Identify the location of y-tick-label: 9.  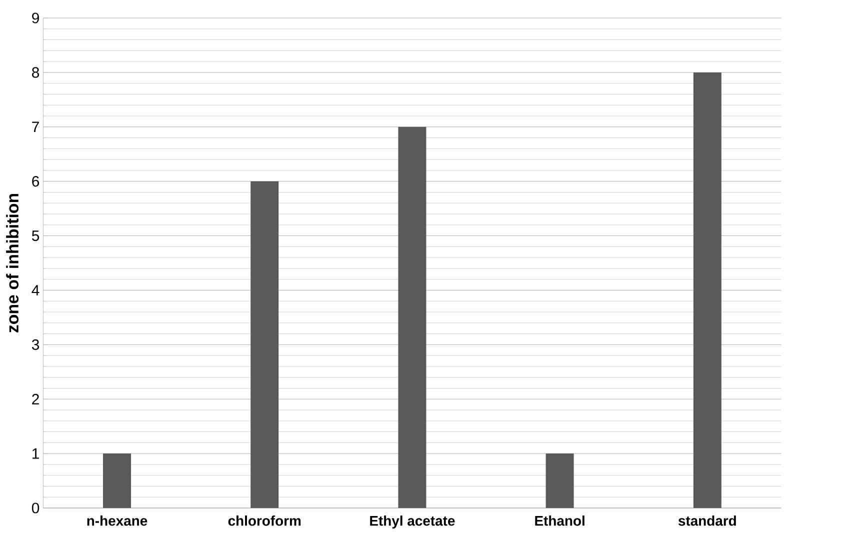
(35, 18).